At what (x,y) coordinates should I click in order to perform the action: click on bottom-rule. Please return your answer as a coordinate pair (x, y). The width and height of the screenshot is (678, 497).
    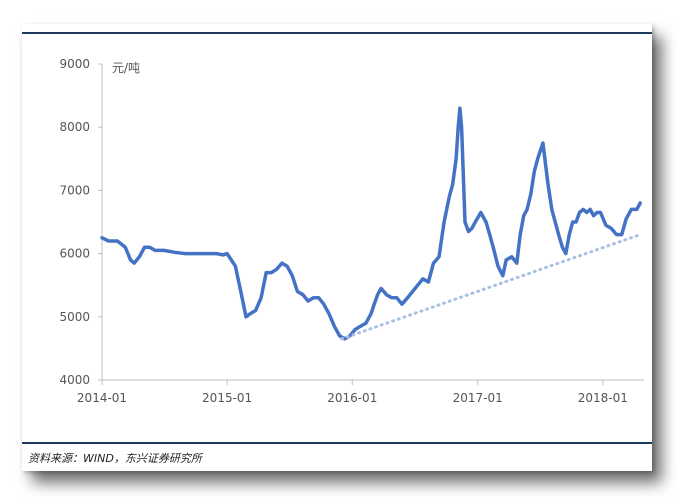
    Looking at the image, I should click on (337, 443).